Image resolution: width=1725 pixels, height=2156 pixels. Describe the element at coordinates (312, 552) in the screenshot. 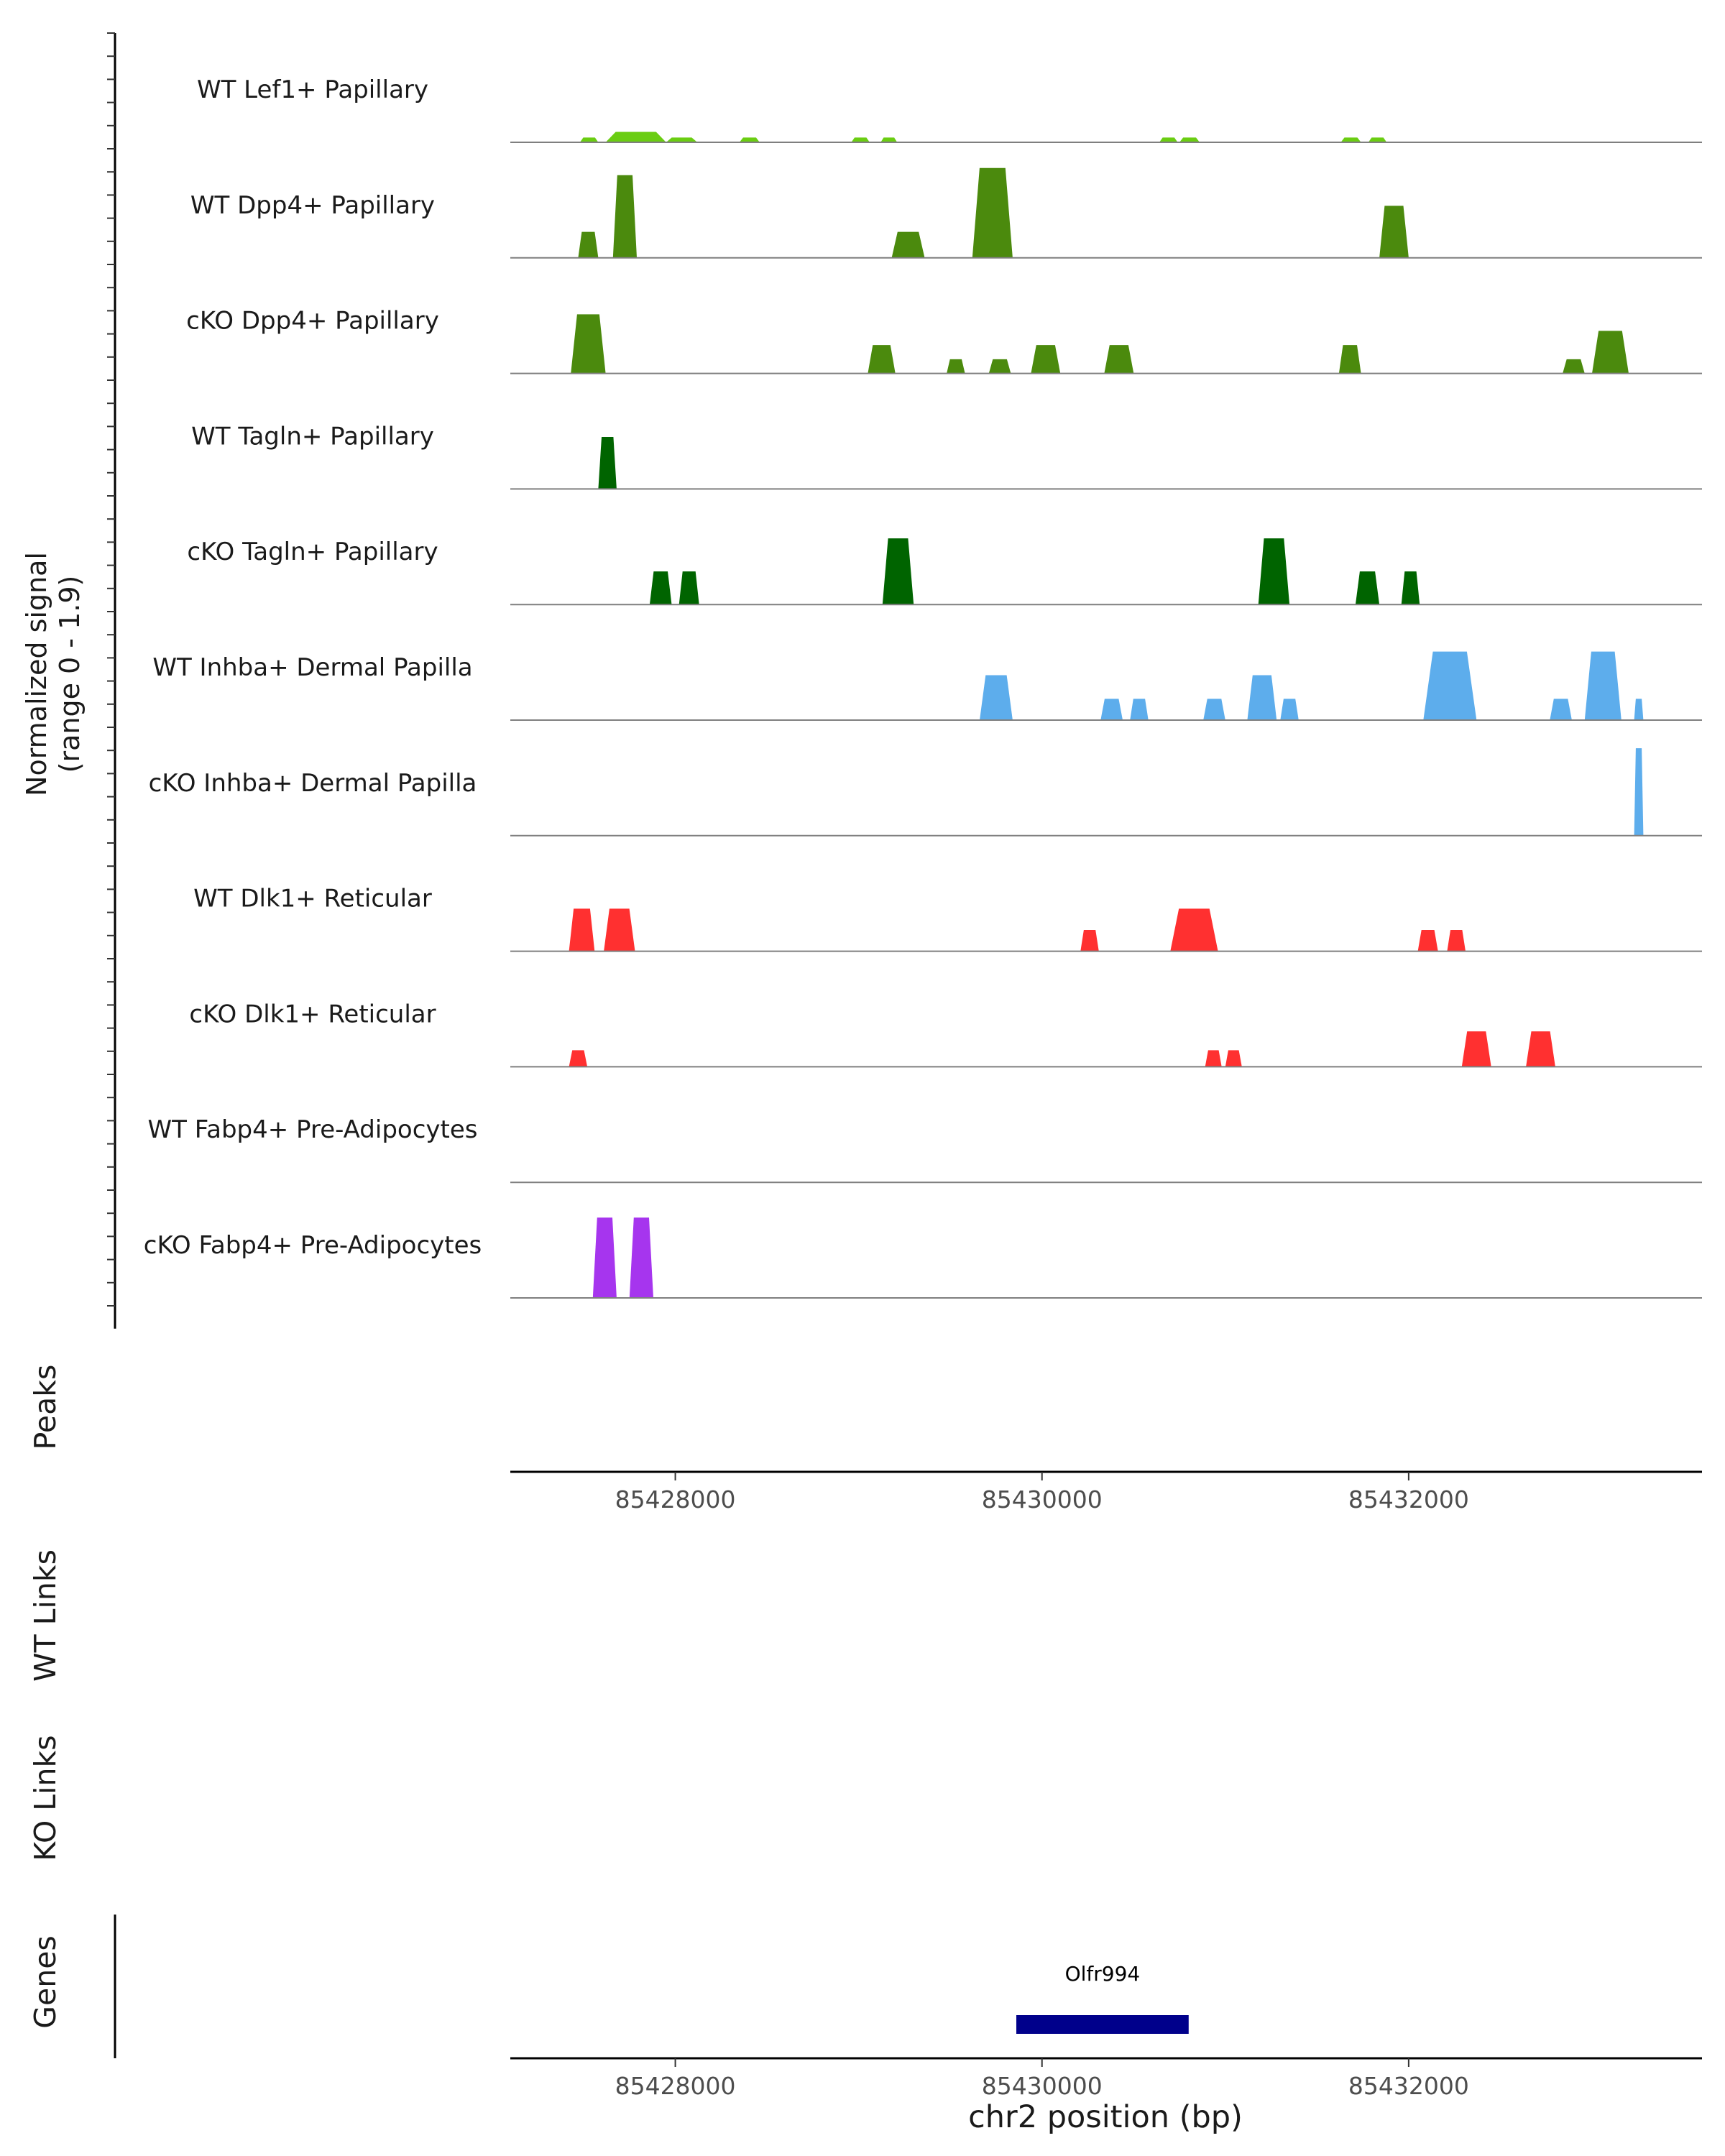

I see `track-label: cKO Tagln+ Papillary` at that location.